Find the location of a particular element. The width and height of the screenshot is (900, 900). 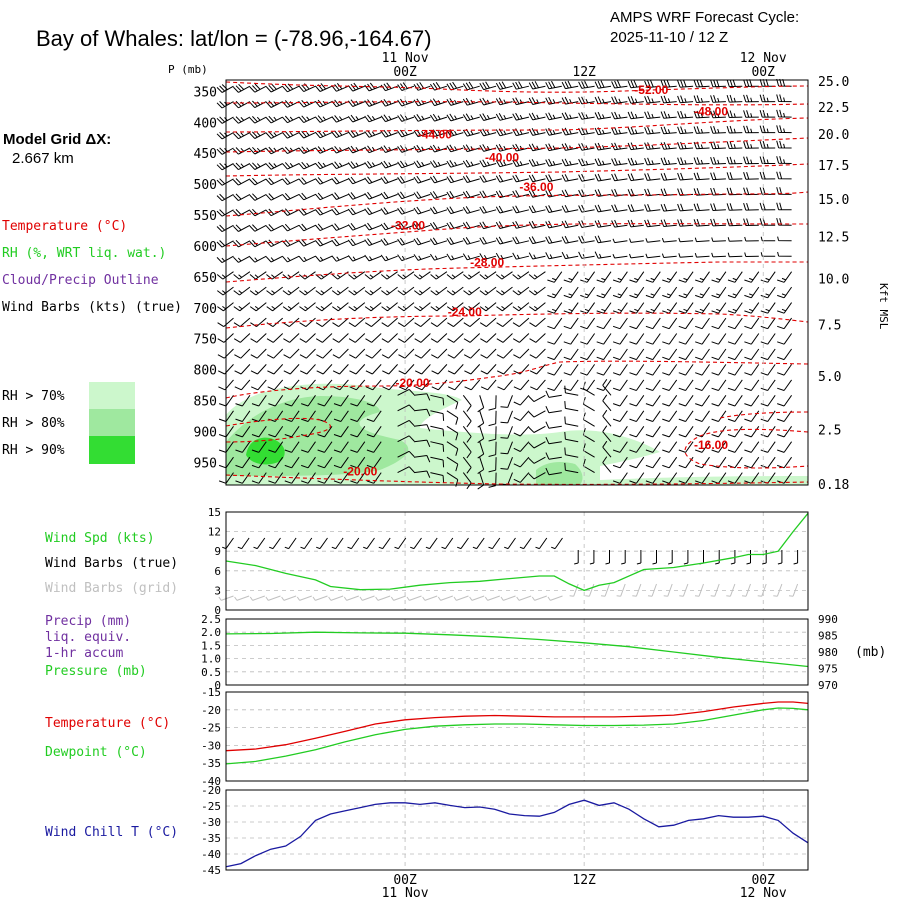

isotherm-label: -44.00 is located at coordinates (435, 134).